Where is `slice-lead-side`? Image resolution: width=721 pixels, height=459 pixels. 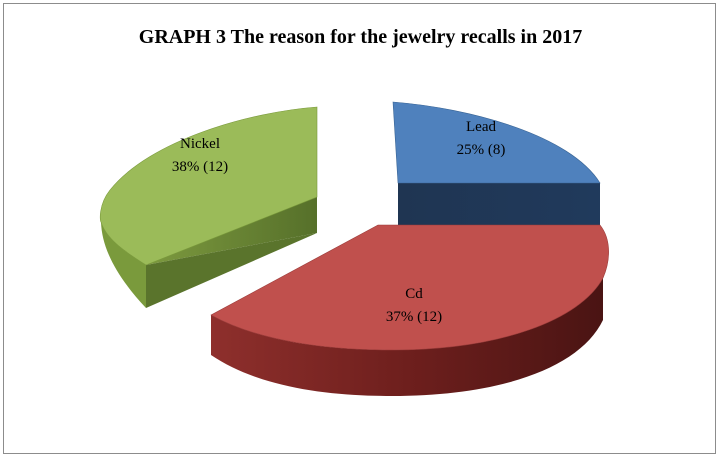
slice-lead-side is located at coordinates (499, 204).